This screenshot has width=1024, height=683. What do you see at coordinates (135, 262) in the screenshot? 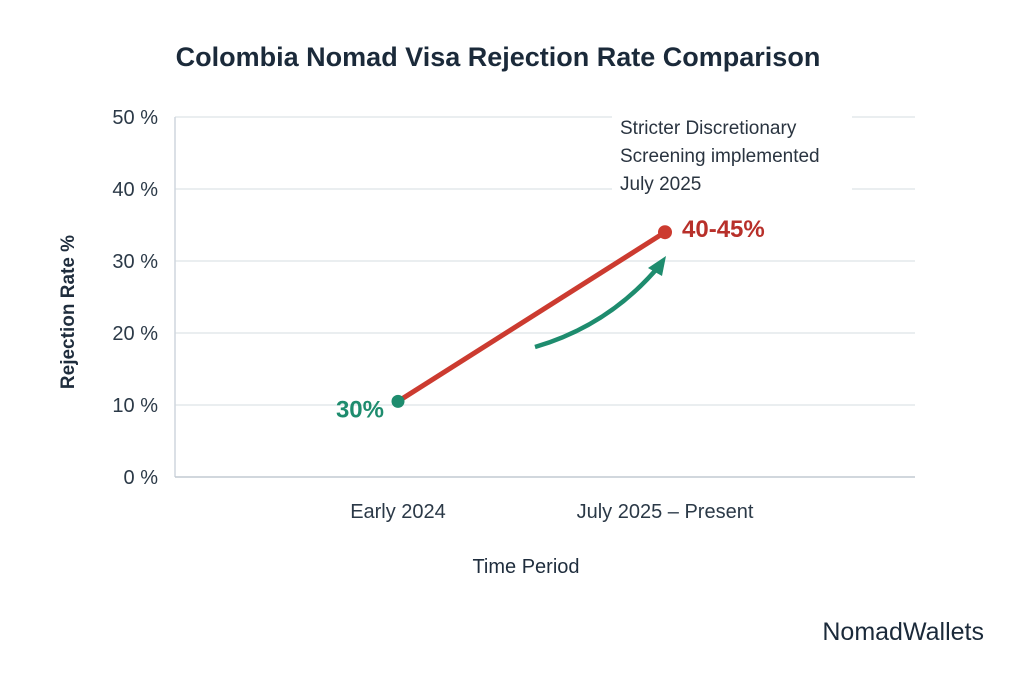
I see `y-tick-label: 30 %` at bounding box center [135, 262].